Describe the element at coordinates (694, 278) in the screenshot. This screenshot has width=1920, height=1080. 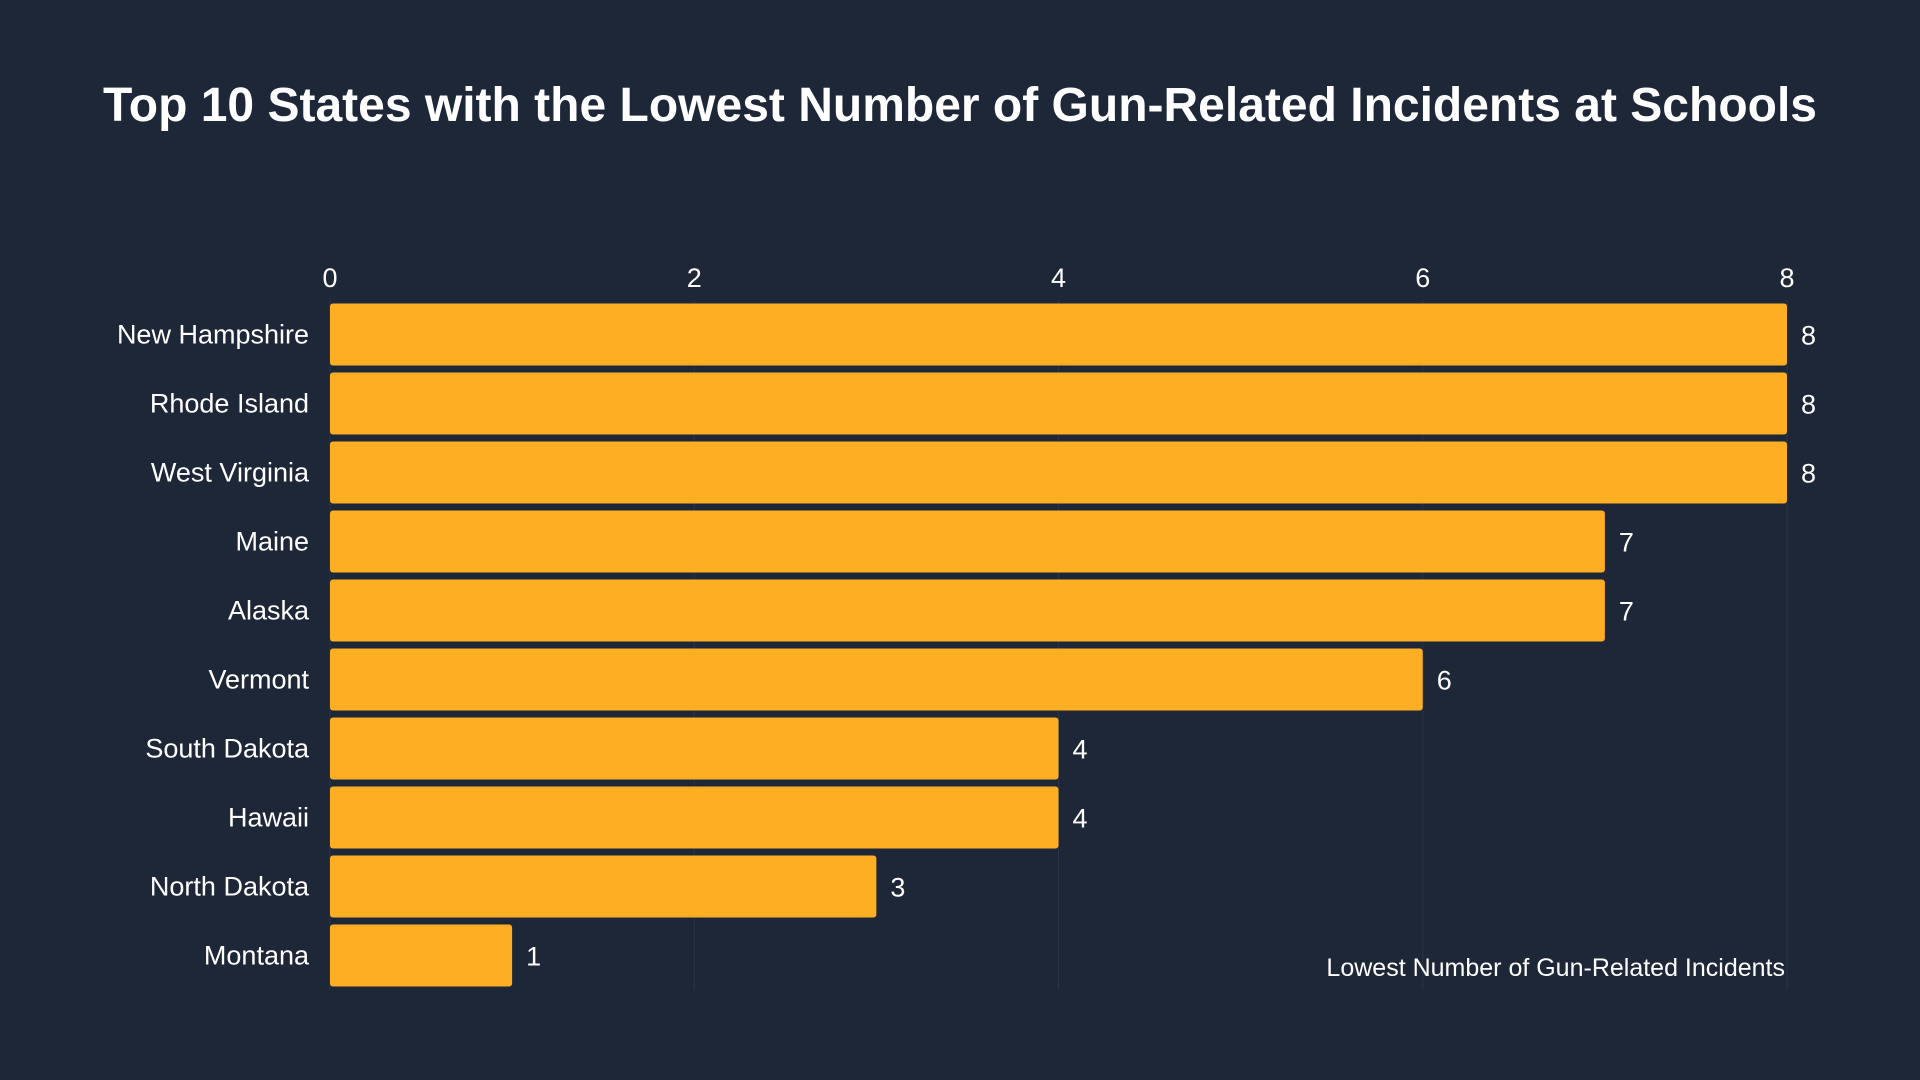
I see `x-tick-label: 2` at that location.